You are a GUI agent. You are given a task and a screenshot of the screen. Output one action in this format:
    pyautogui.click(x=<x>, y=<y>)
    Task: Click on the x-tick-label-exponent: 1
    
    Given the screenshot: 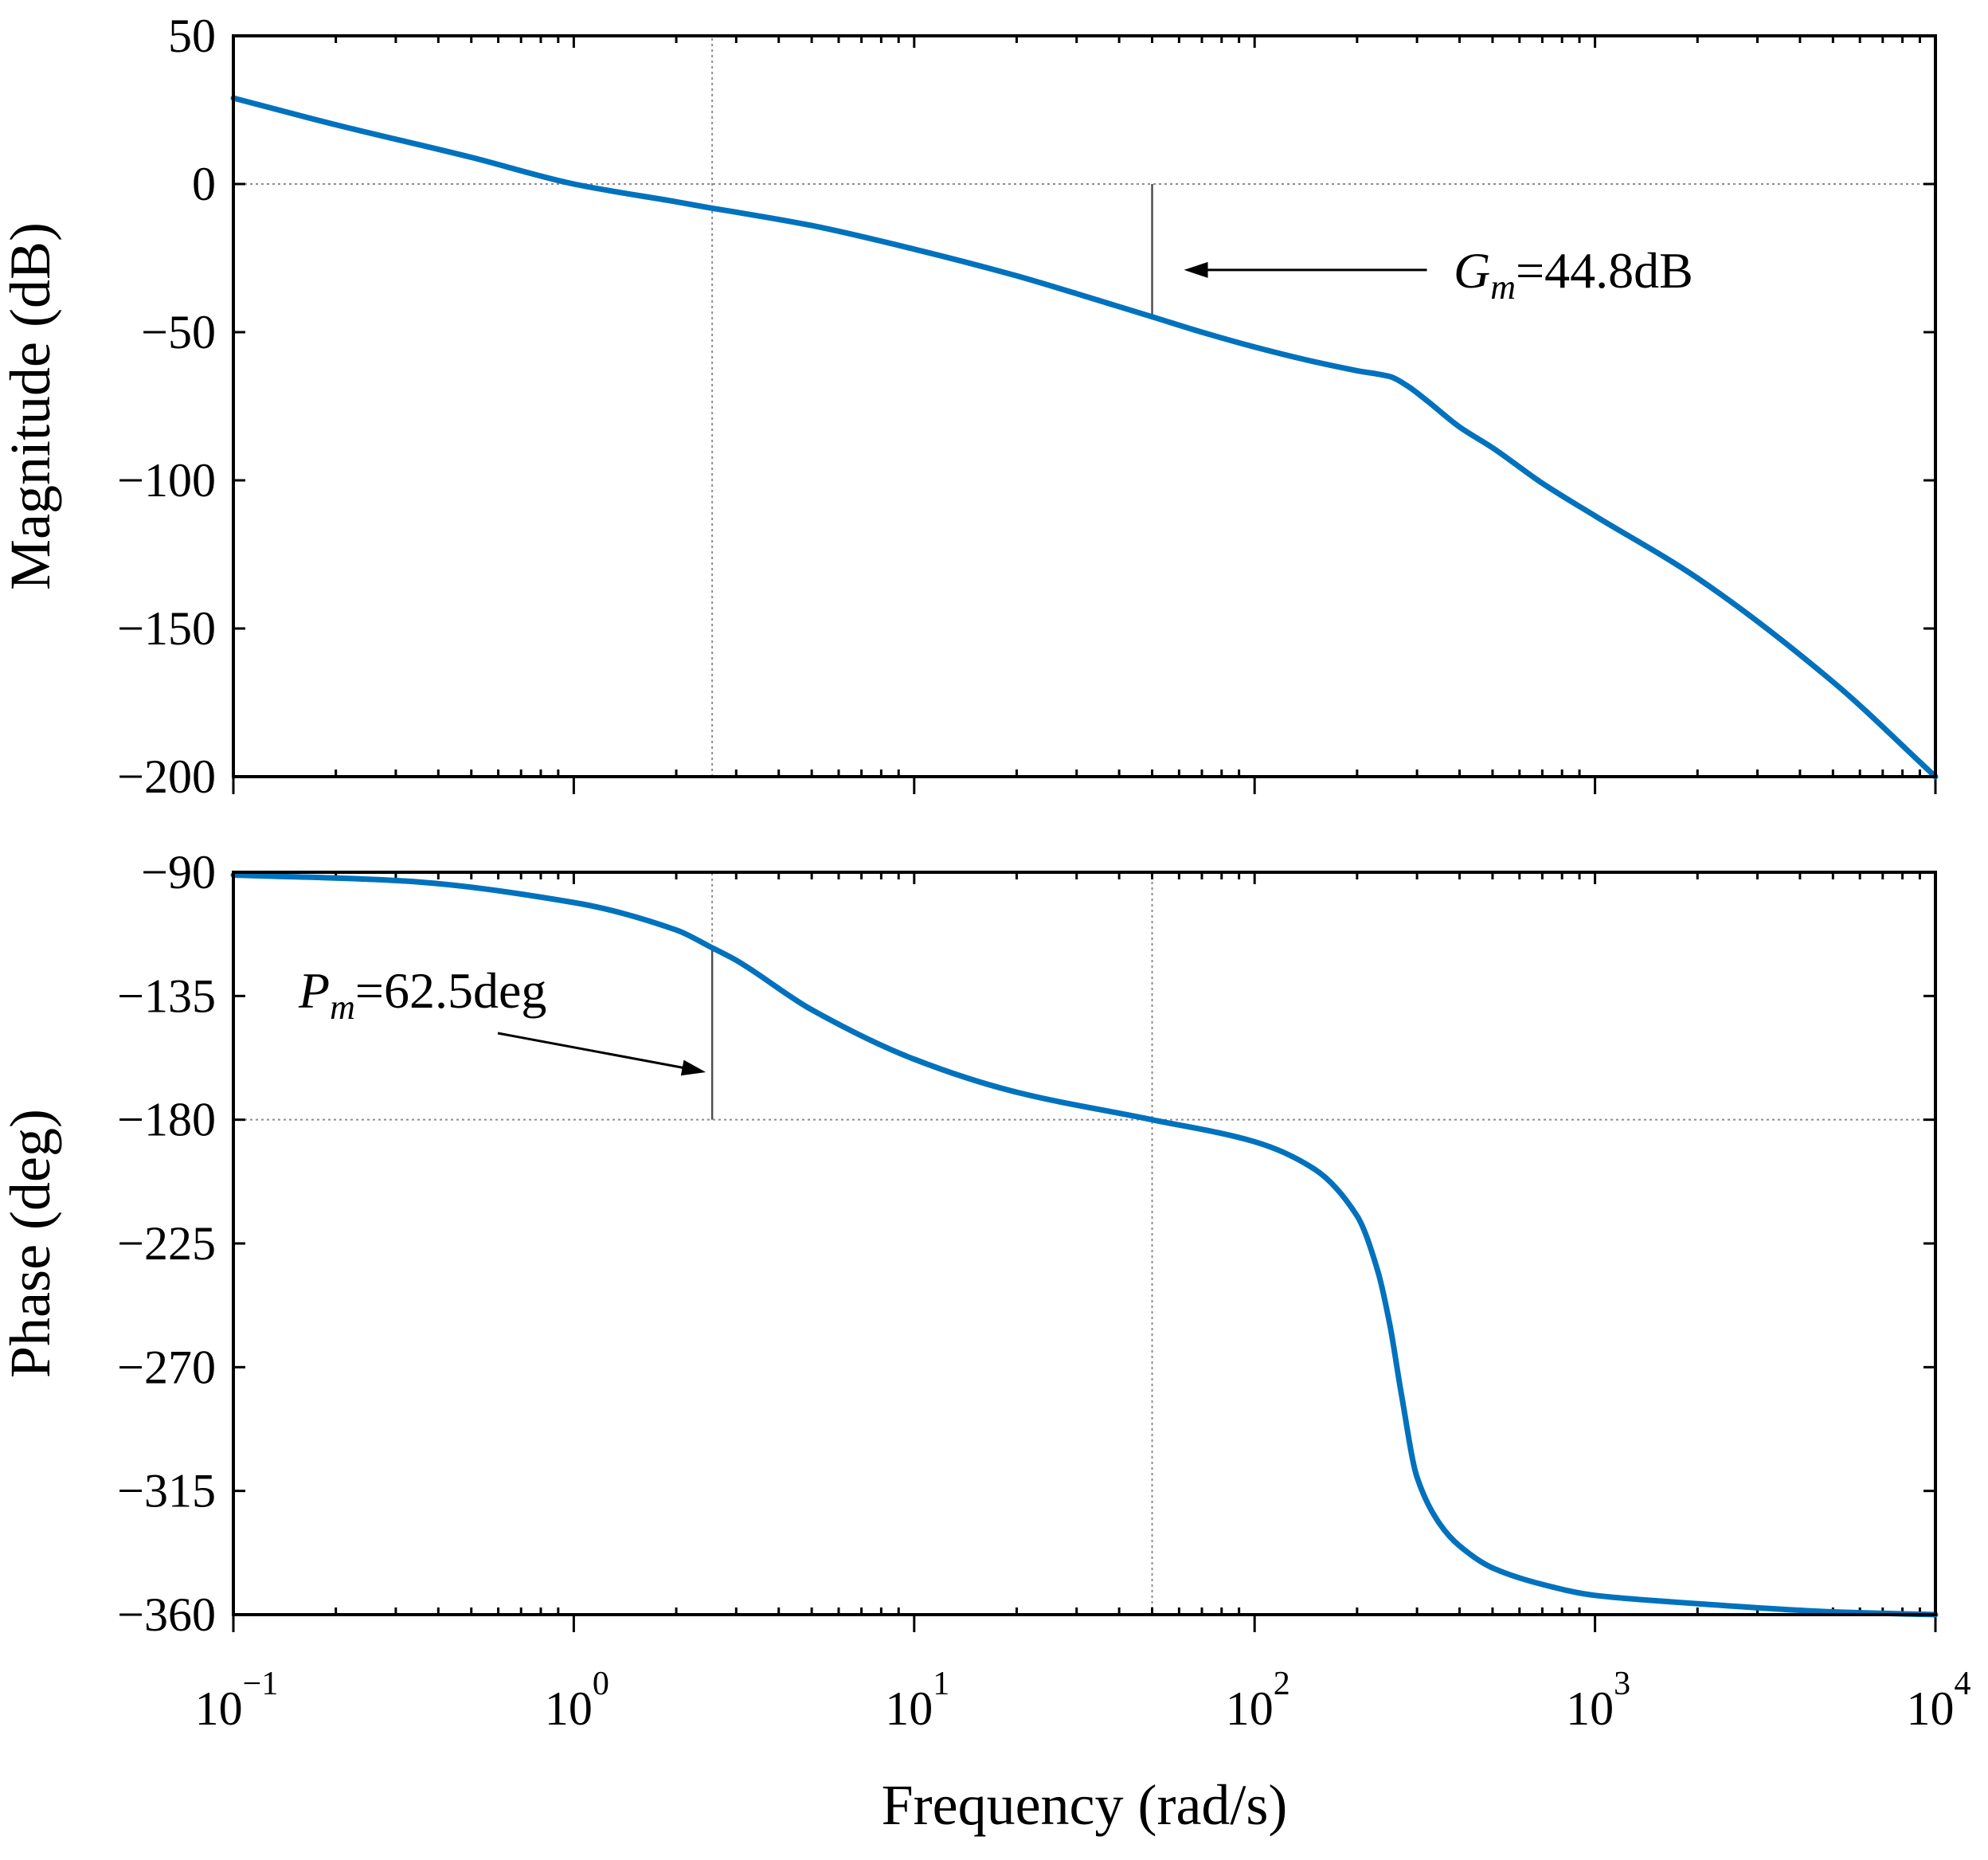 What is the action you would take?
    pyautogui.click(x=941, y=1684)
    